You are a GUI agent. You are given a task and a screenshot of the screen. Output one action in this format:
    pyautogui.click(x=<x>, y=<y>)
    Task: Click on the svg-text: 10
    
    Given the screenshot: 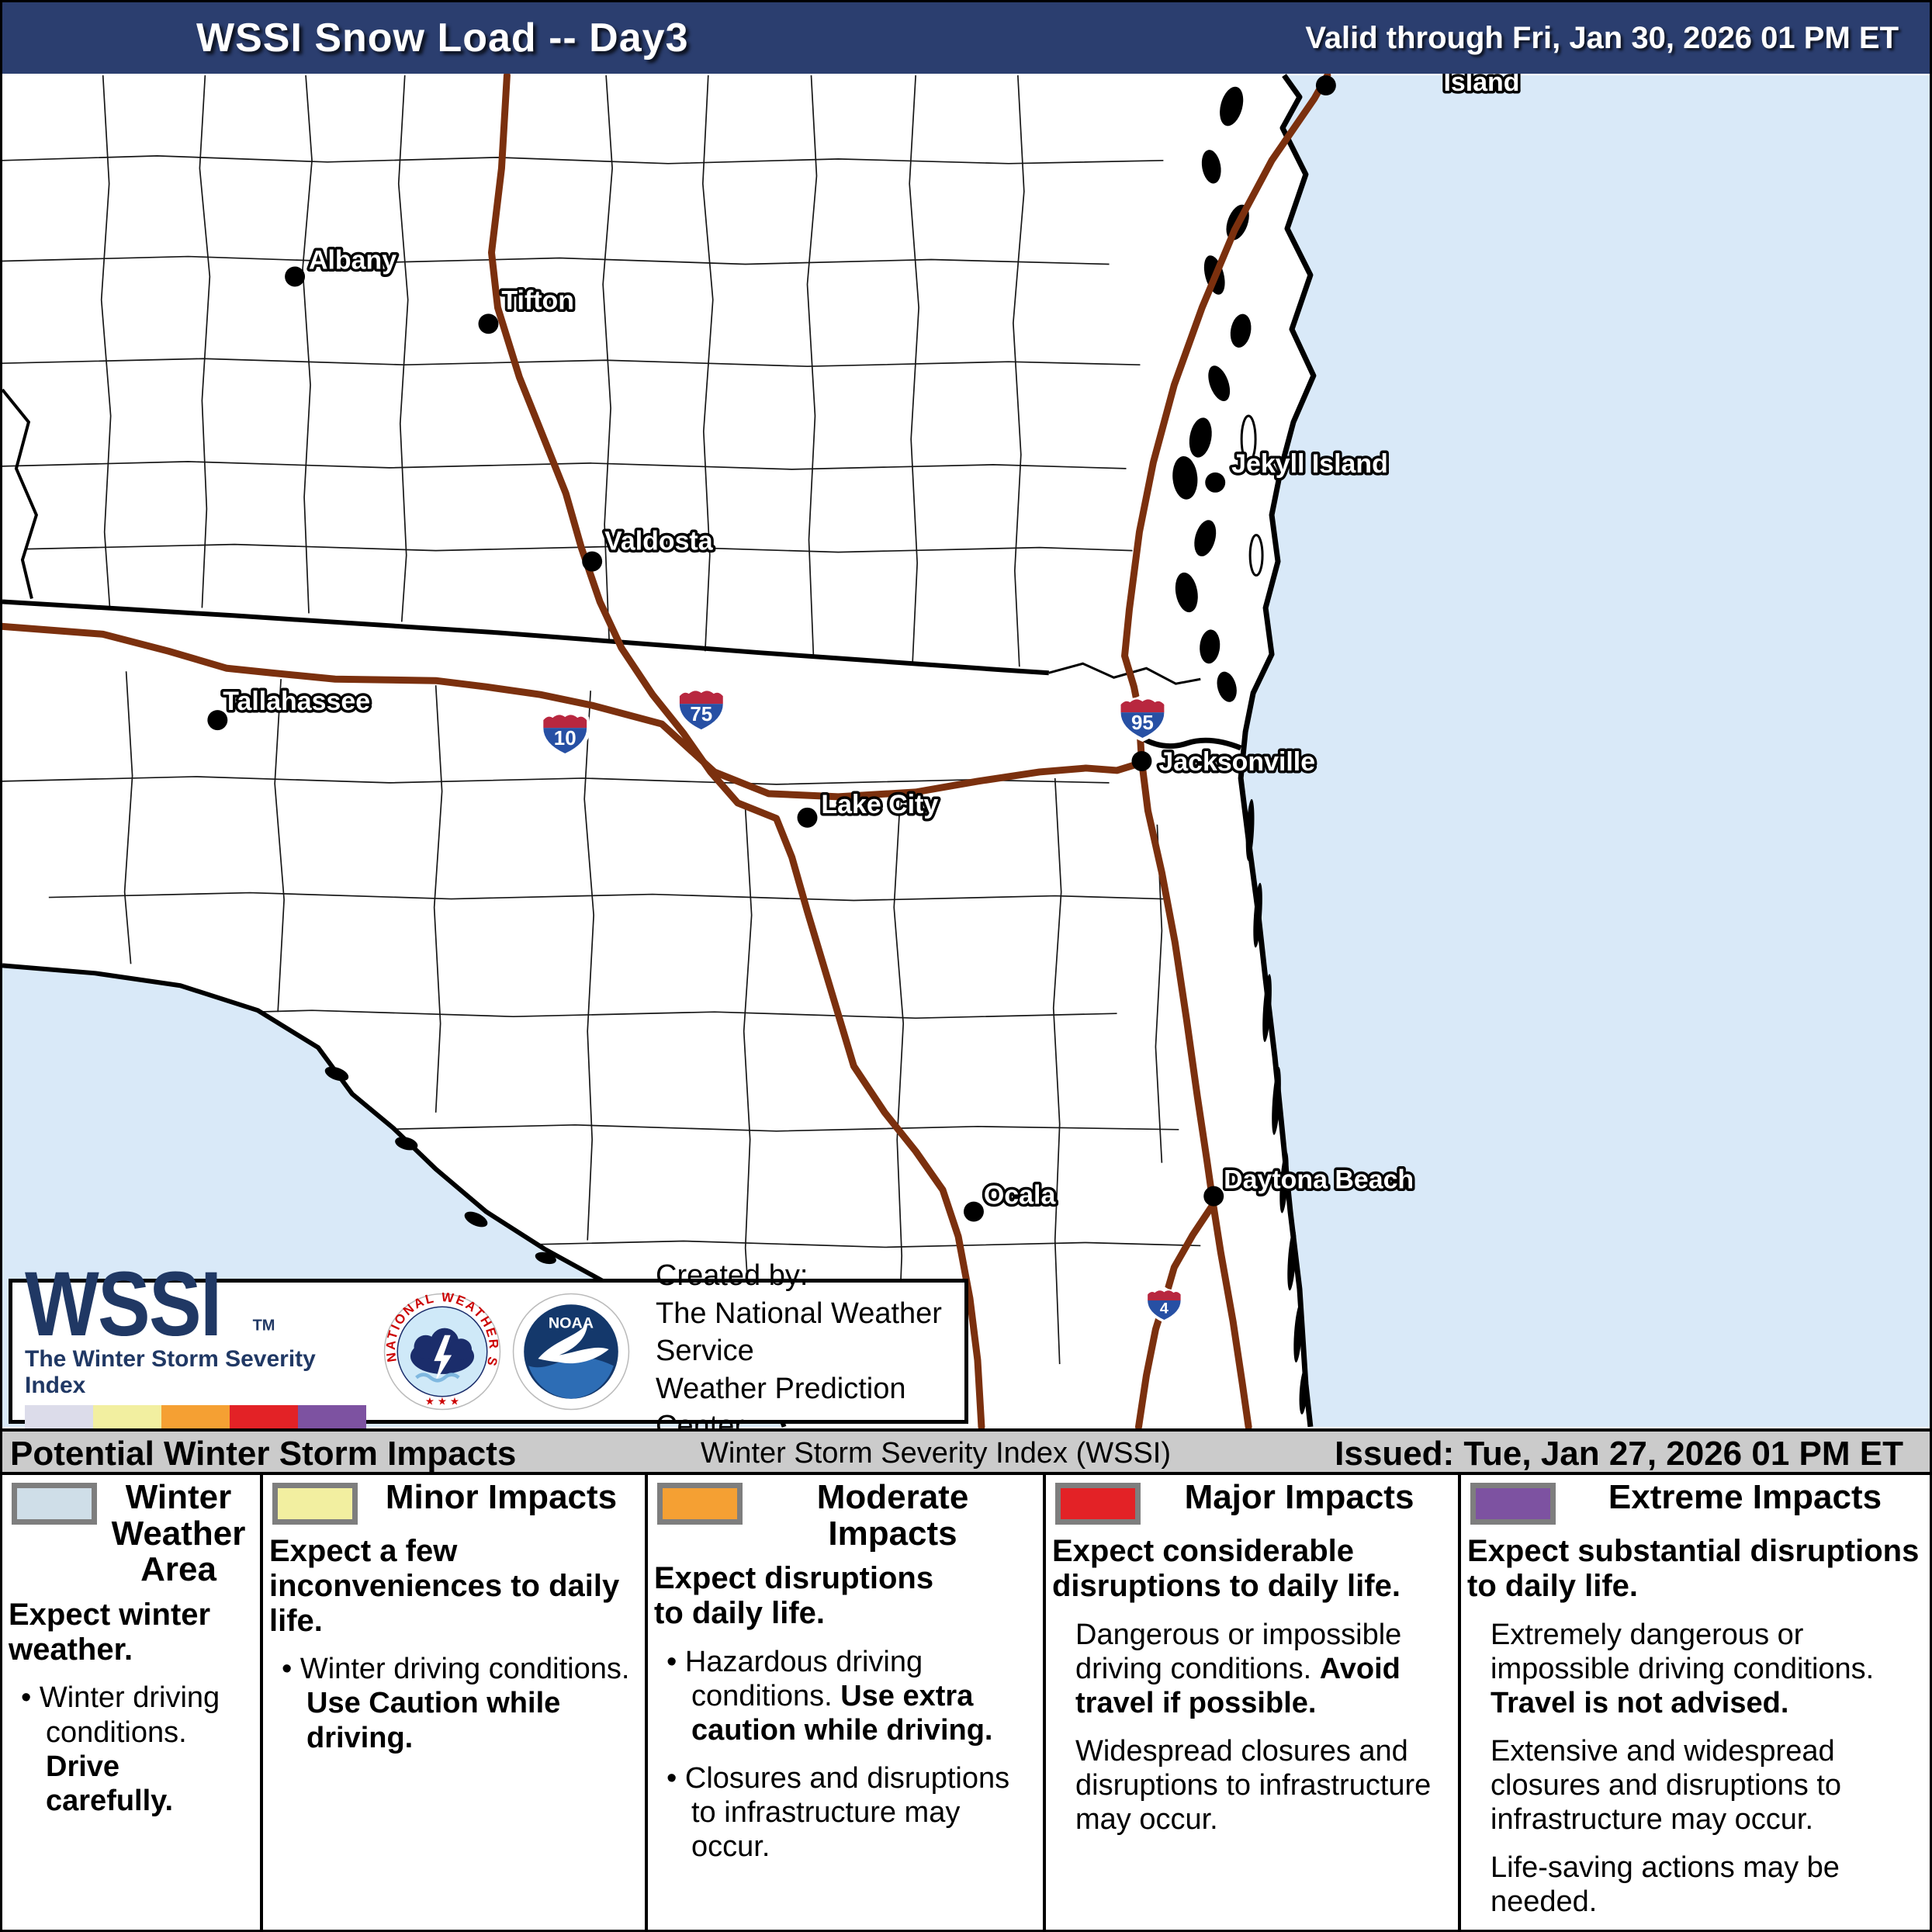 What is the action you would take?
    pyautogui.click(x=565, y=739)
    